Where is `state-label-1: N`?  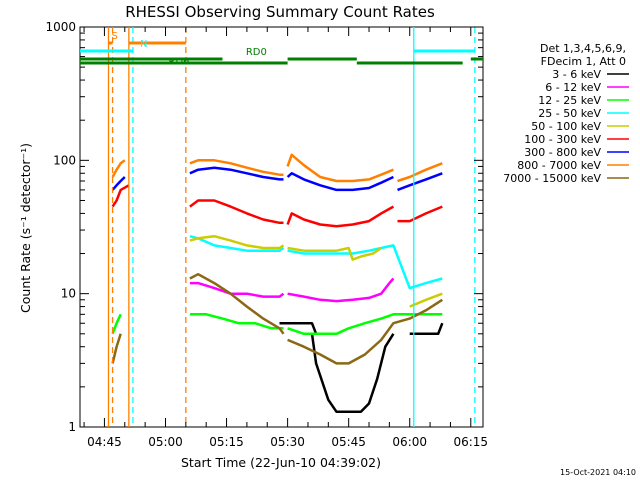 state-label-1: N is located at coordinates (143, 44).